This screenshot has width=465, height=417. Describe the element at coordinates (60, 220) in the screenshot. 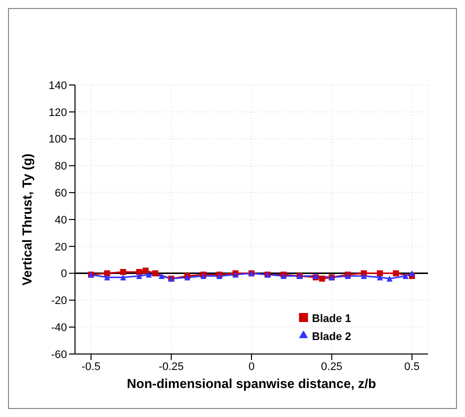

I see `y-tick-label: 40` at that location.